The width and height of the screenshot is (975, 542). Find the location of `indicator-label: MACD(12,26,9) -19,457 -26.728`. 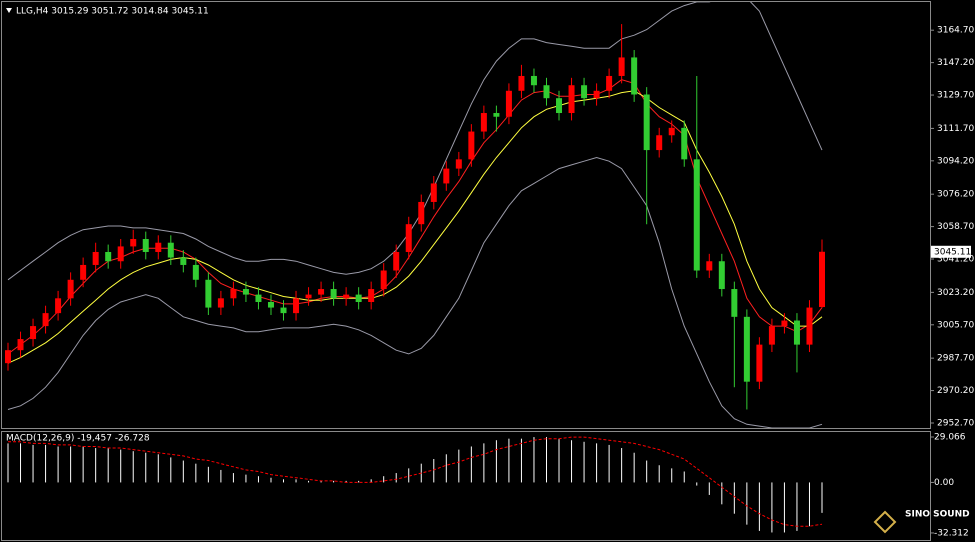

indicator-label: MACD(12,26,9) -19,457 -26.728 is located at coordinates (78, 439).